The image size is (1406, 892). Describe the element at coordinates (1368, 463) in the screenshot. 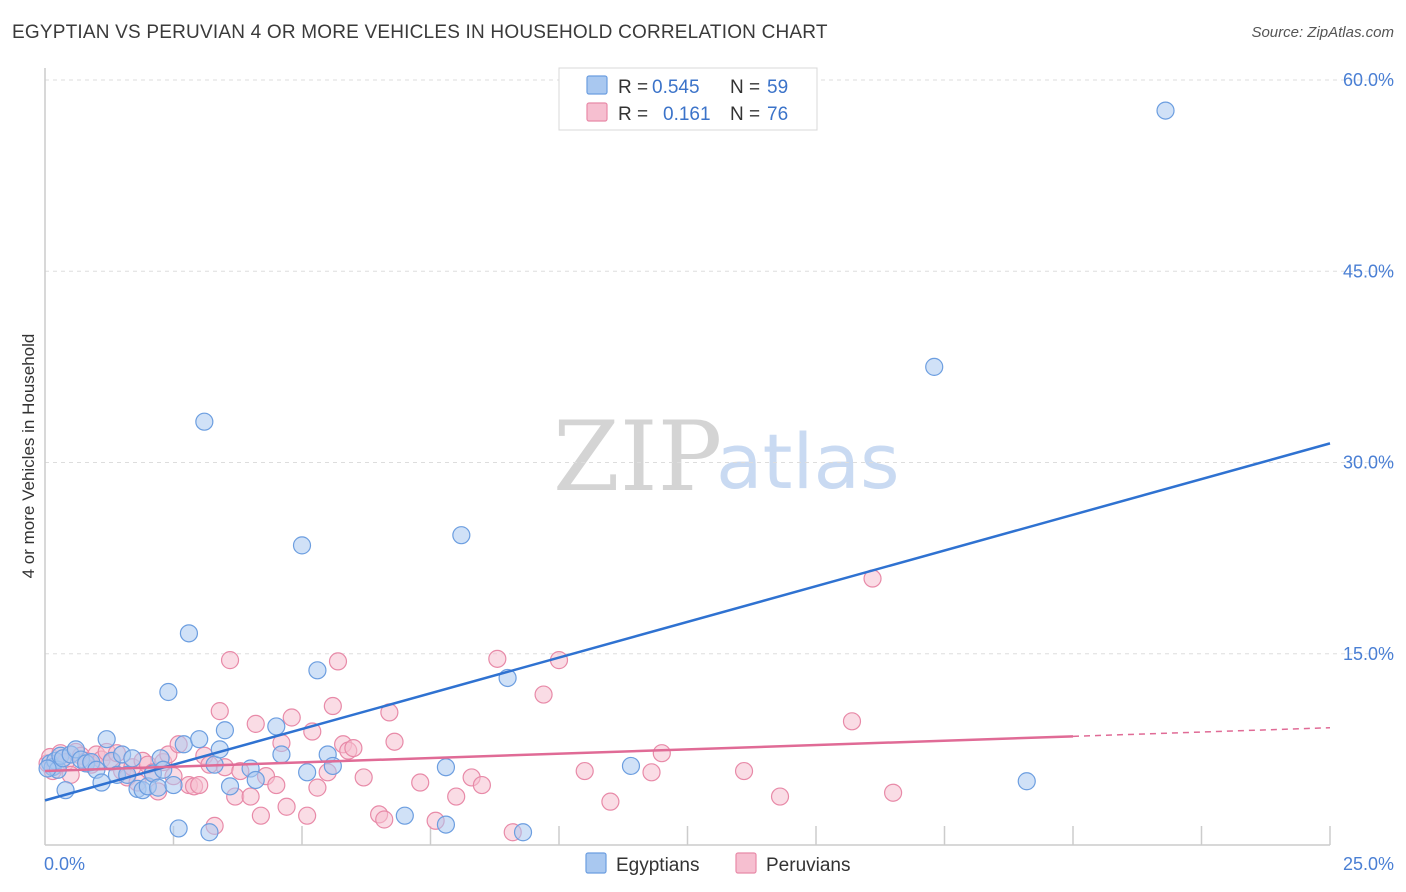

I see `y-tick-label: 30.0%` at that location.